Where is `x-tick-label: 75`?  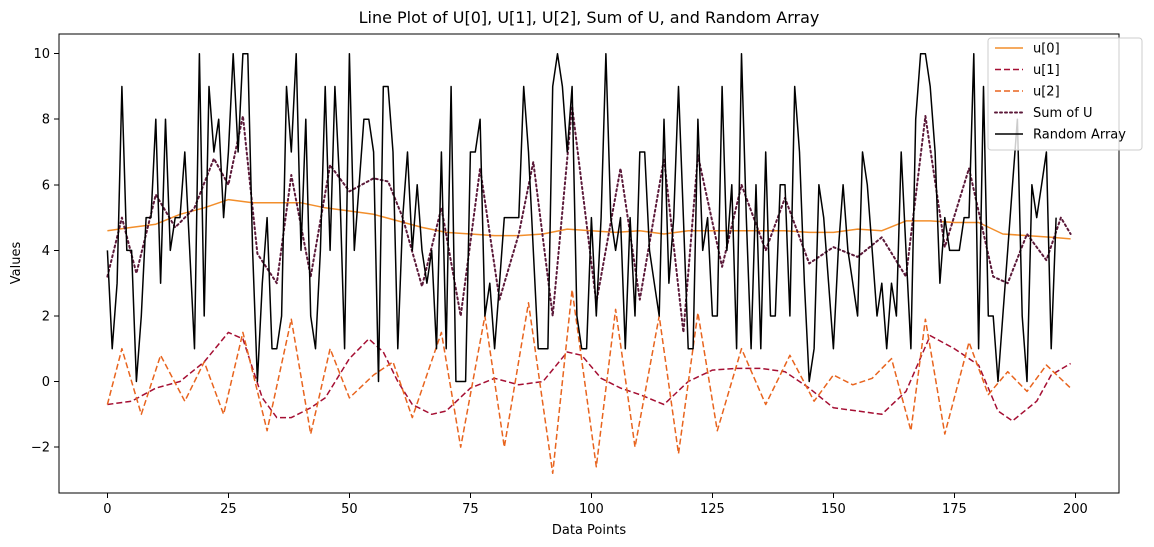
x-tick-label: 75 is located at coordinates (470, 509).